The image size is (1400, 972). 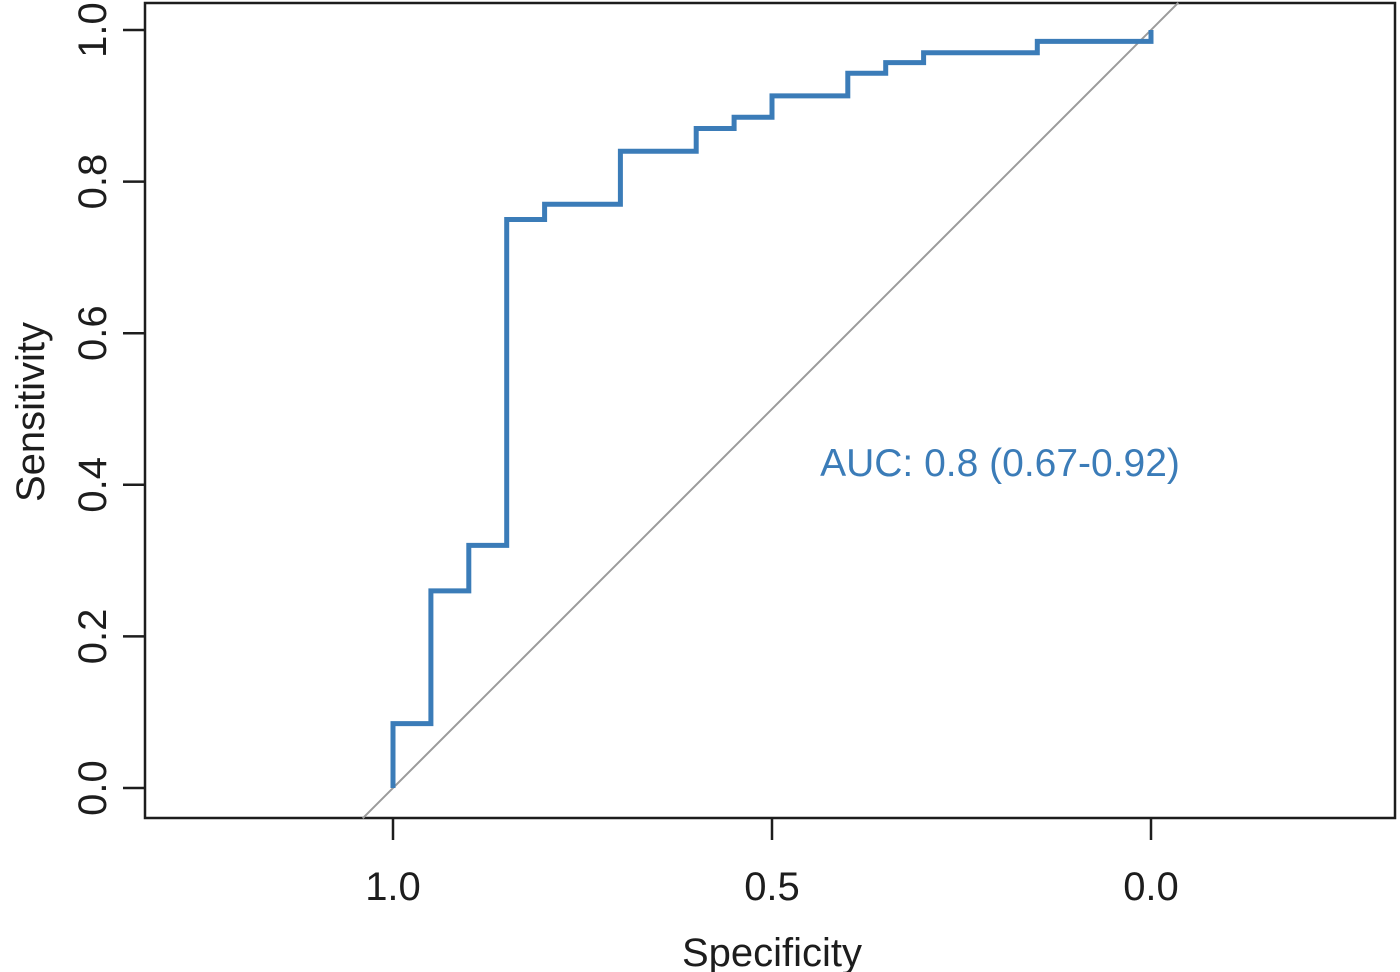 I want to click on x-tick-label: 0.0, so click(x=1151, y=887).